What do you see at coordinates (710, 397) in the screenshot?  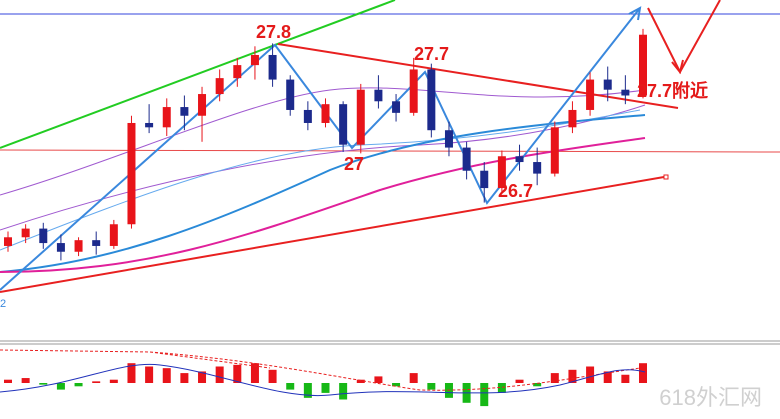 I see `watermark: 618外汇网` at bounding box center [710, 397].